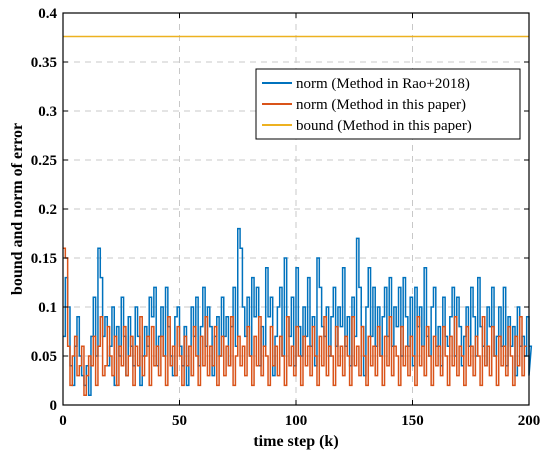 Image resolution: width=550 pixels, height=458 pixels. What do you see at coordinates (381, 105) in the screenshot?
I see `legend-label: norm (Method in this paper)` at bounding box center [381, 105].